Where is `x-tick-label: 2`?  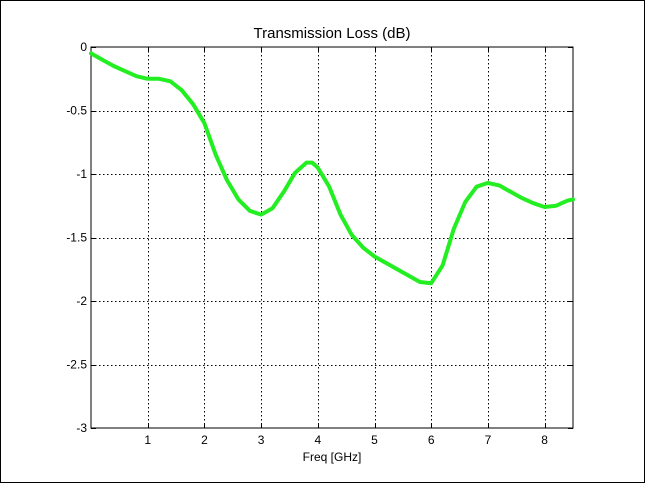
x-tick-label: 2 is located at coordinates (204, 440).